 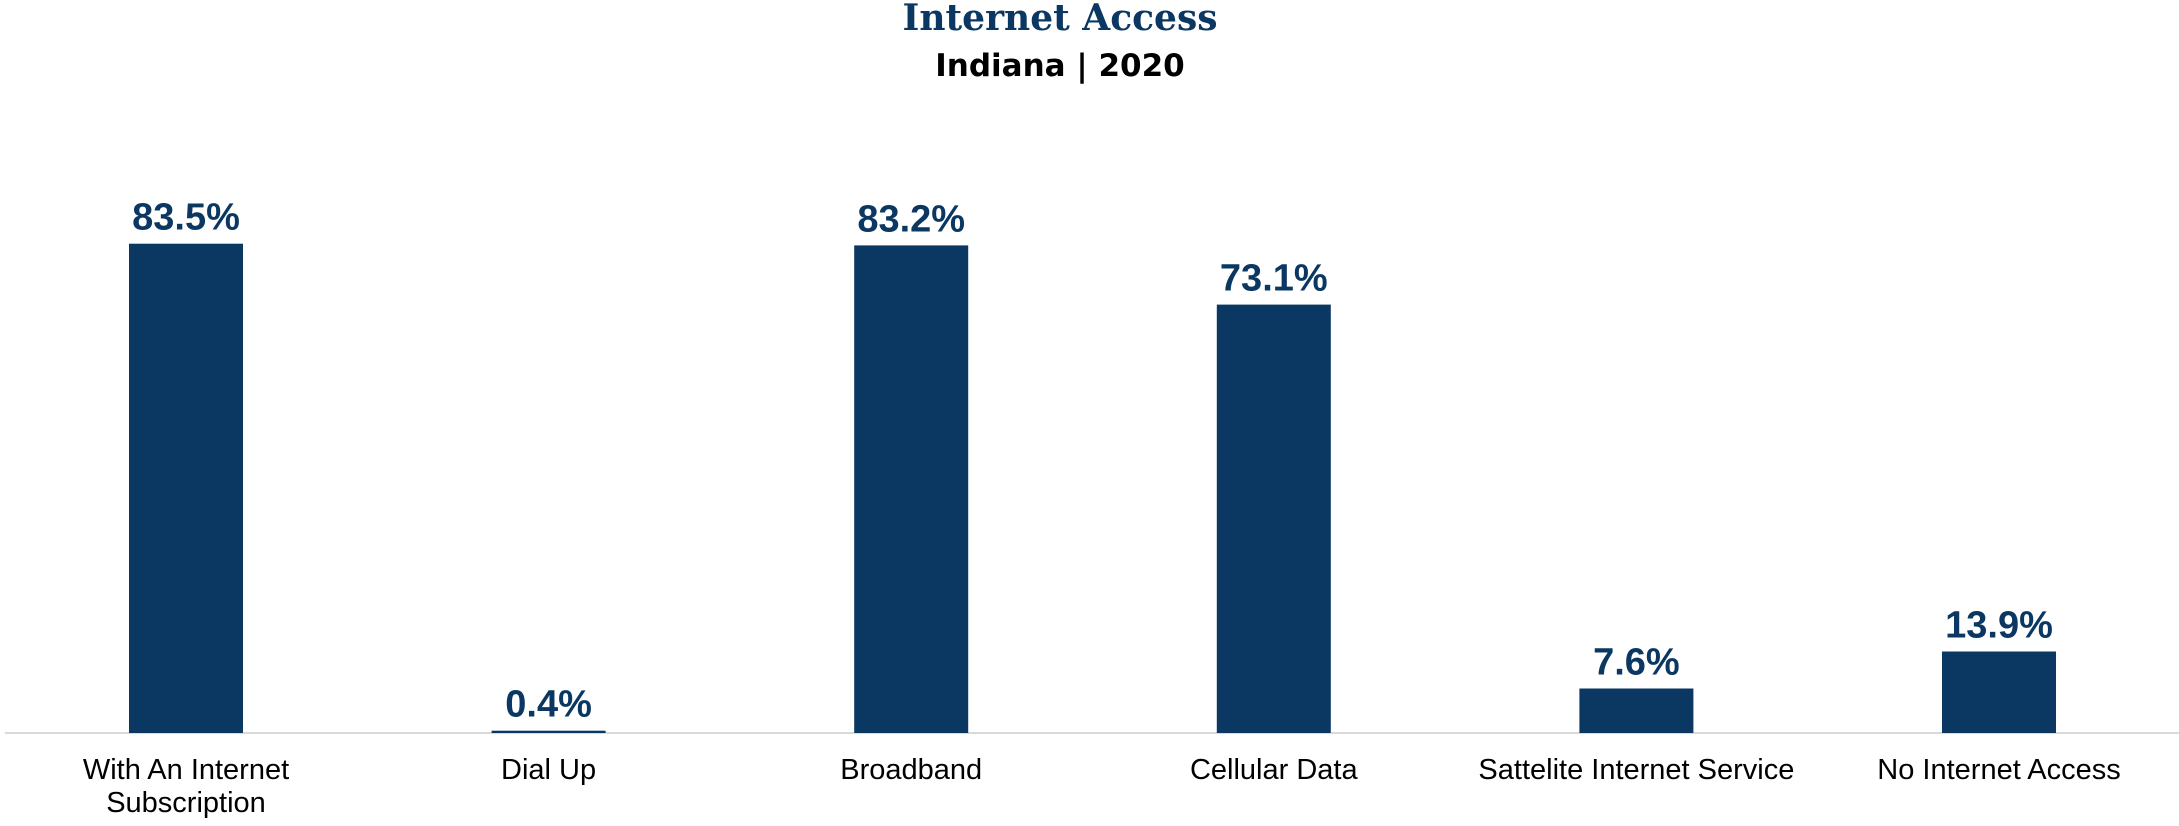 I want to click on category-label: Broadband, so click(x=911, y=770).